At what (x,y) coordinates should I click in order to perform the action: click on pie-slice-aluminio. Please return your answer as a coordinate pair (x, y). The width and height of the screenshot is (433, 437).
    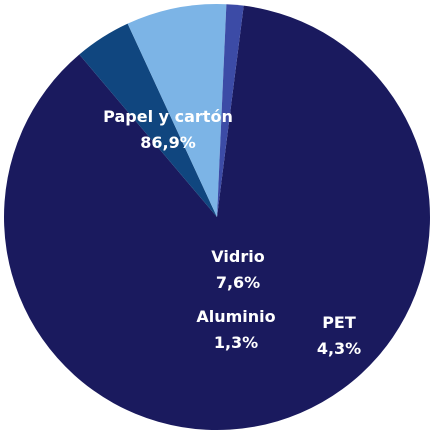
    Looking at the image, I should click on (230, 110).